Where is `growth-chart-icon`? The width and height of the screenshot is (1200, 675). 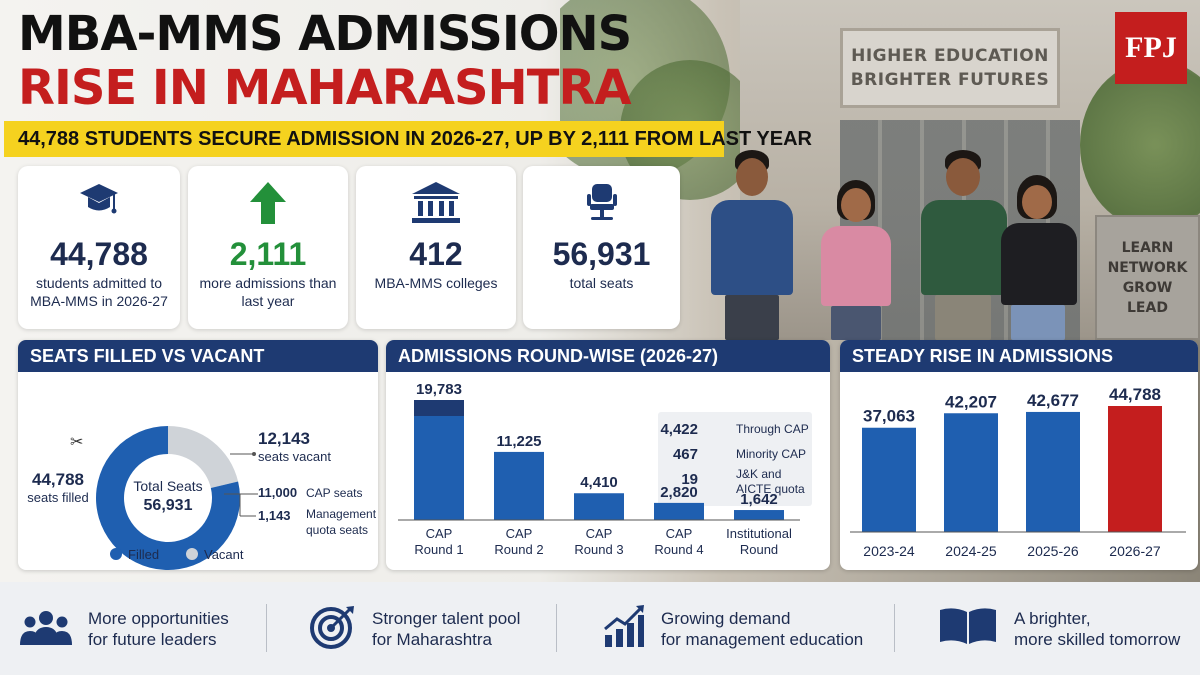
growth-chart-icon is located at coordinates (624, 629).